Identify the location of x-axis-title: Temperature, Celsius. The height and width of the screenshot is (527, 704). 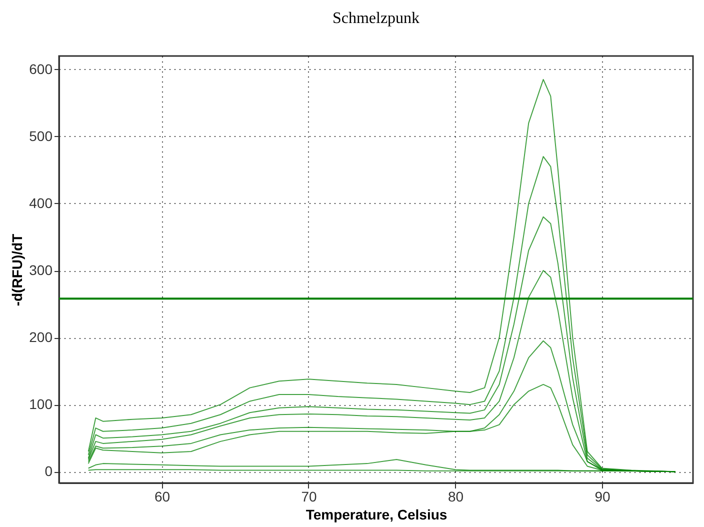
(377, 514).